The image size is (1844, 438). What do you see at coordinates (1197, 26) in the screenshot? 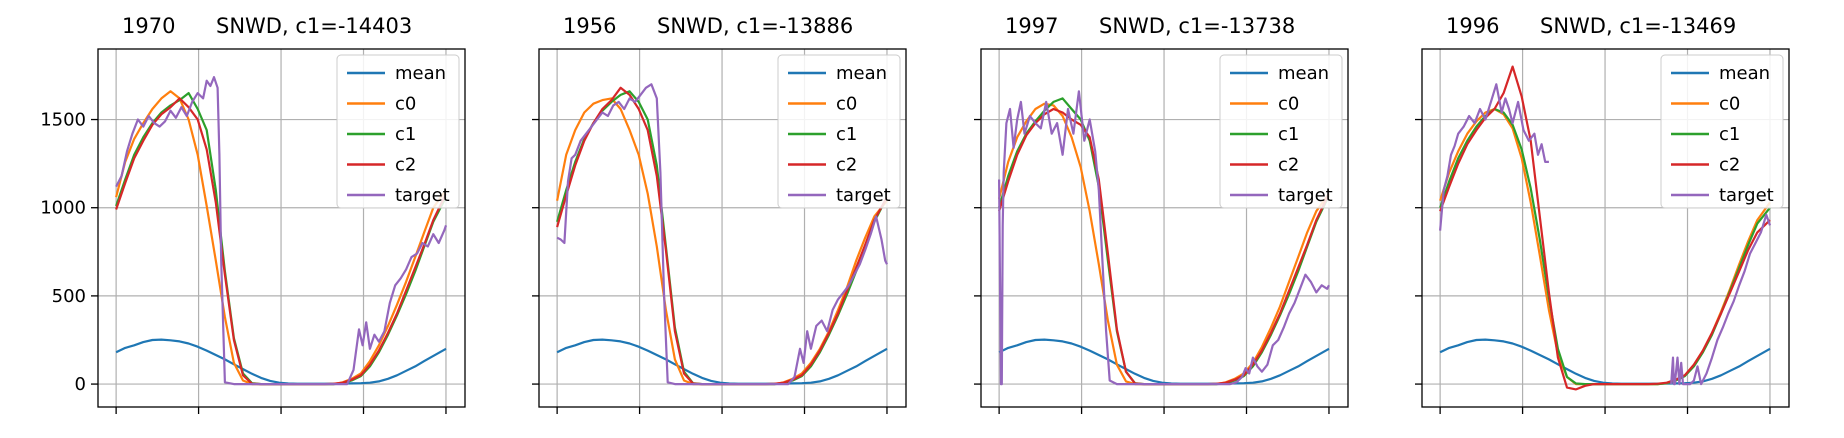
I see `chart-title-label: SNWD, c1=-13738` at bounding box center [1197, 26].